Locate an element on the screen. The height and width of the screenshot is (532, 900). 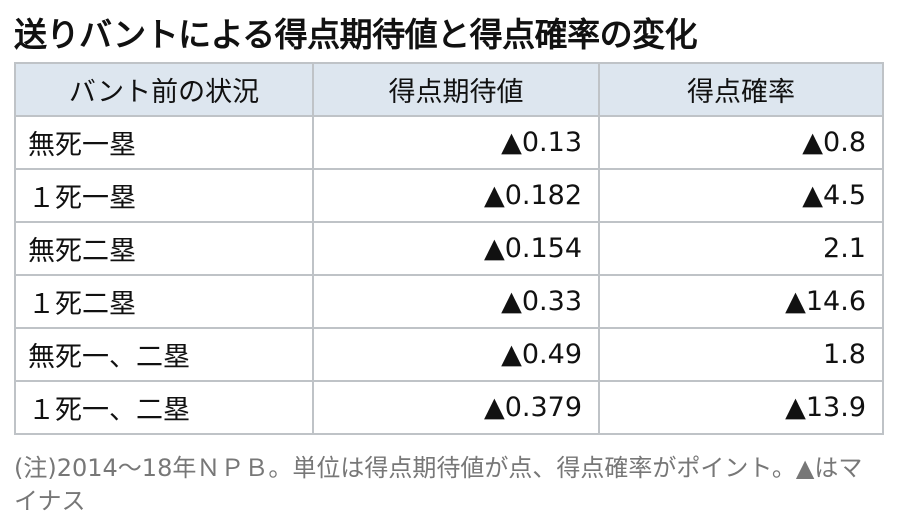
value-cell: ▲0.8 is located at coordinates (741, 142).